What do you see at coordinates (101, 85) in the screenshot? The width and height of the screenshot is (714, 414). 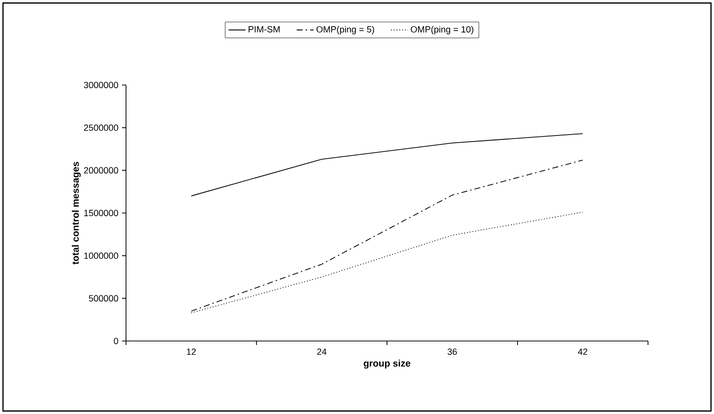 I see `y-tick-label: 3000000` at bounding box center [101, 85].